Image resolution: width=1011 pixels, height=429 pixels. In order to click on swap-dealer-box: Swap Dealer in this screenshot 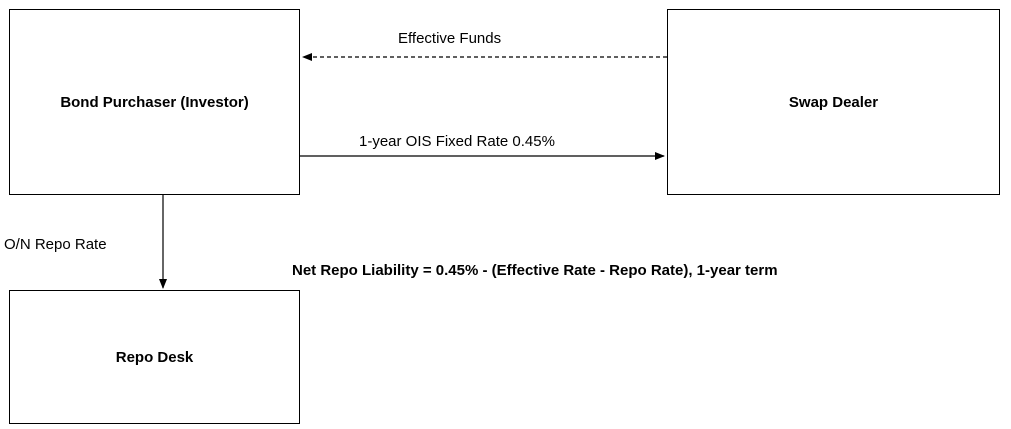, I will do `click(833, 102)`.